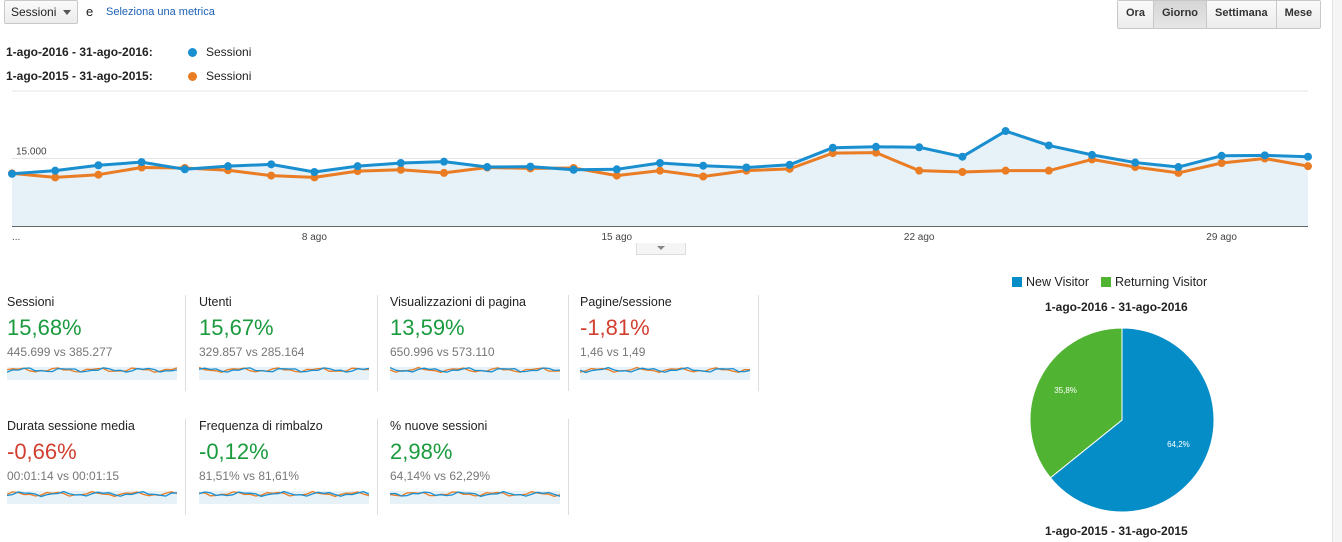 The width and height of the screenshot is (1342, 542). I want to click on metric-tile-new-sessions: % nuove sessioni 2,98% 64,14% vs 62,29%, so click(479, 467).